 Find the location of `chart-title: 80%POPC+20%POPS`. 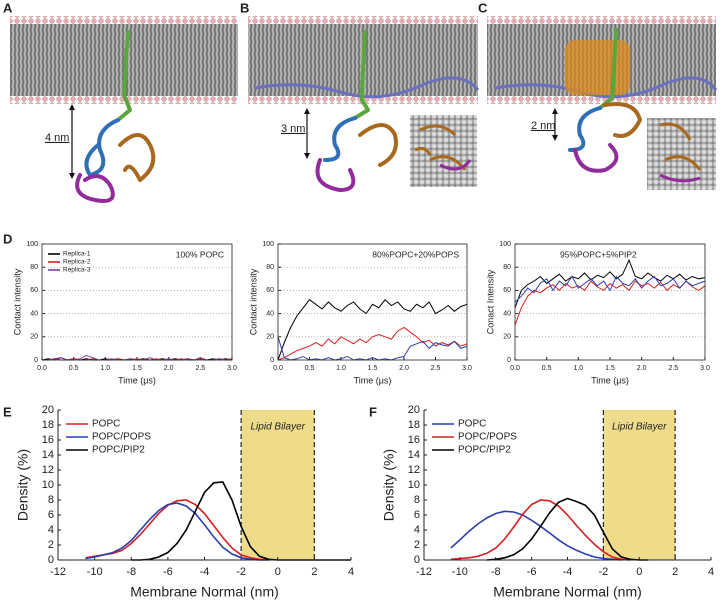

chart-title: 80%POPC+20%POPS is located at coordinates (415, 254).